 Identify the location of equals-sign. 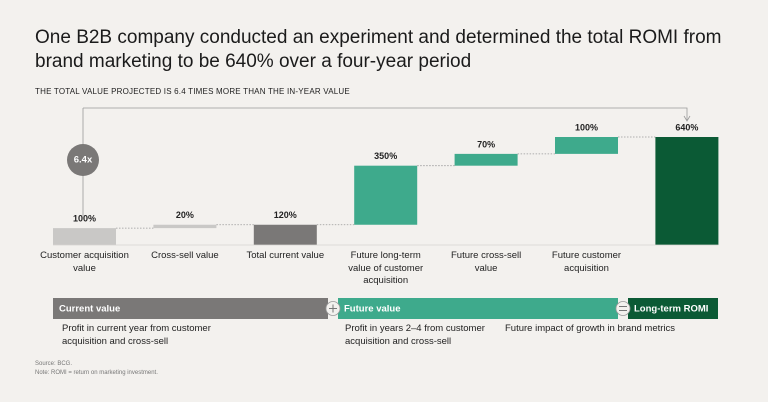
(623, 308).